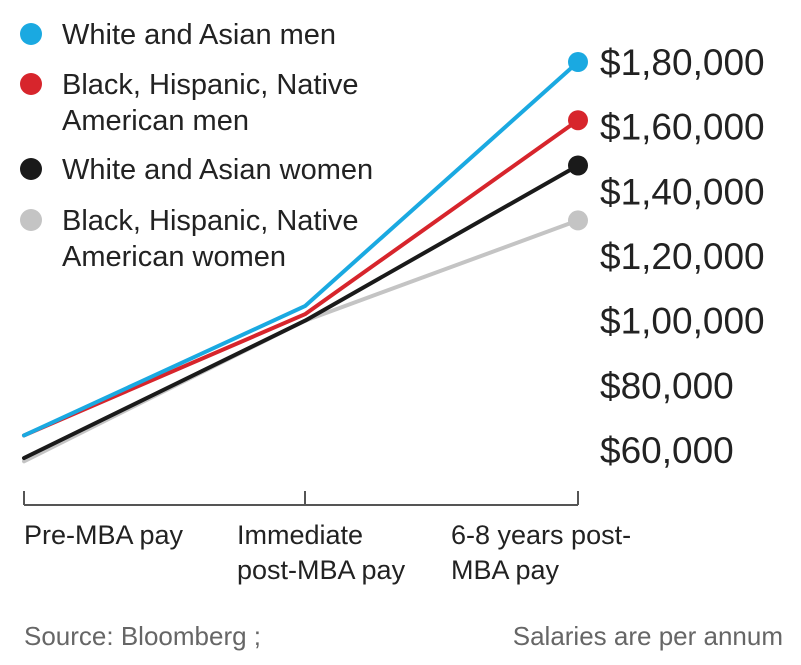 This screenshot has height=665, width=801. I want to click on x-tick-label: Pre-MBA pay, so click(104, 535).